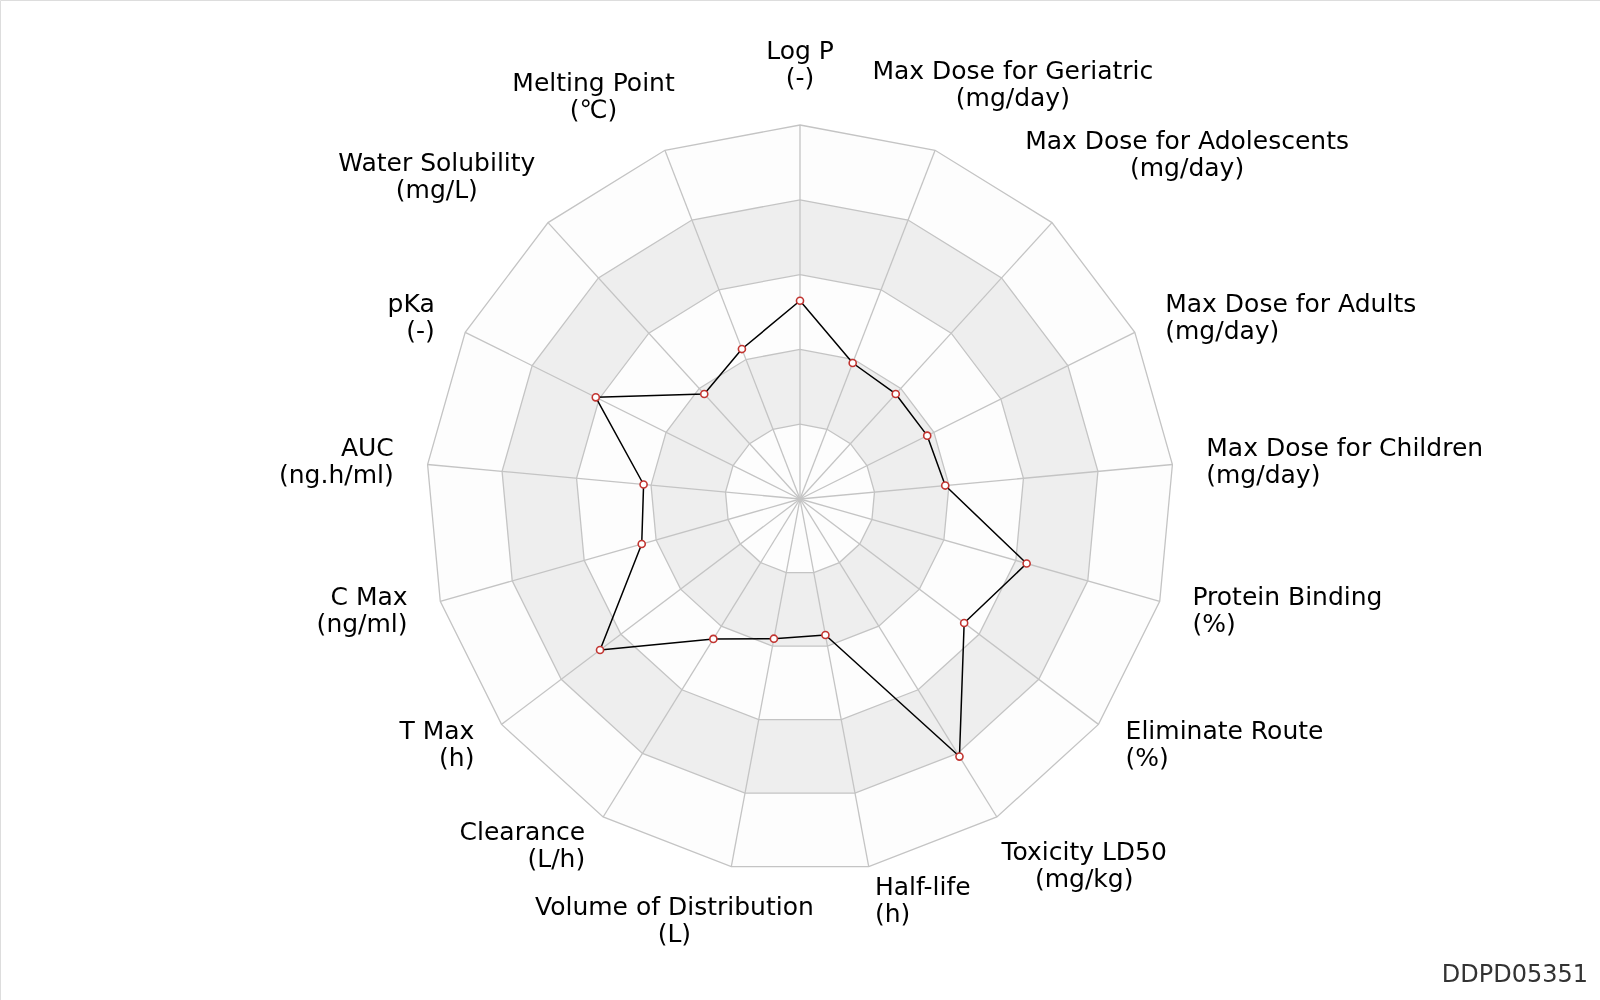 The width and height of the screenshot is (1600, 1000). I want to click on spoke-label: T Max (h), so click(436, 744).